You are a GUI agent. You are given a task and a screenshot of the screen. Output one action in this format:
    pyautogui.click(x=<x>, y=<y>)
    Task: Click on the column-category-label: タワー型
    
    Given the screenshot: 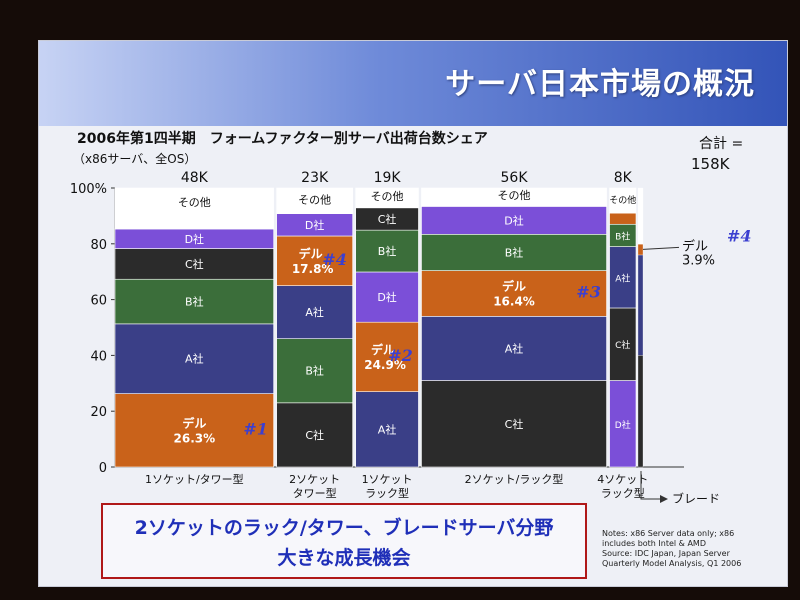 What is the action you would take?
    pyautogui.click(x=315, y=493)
    